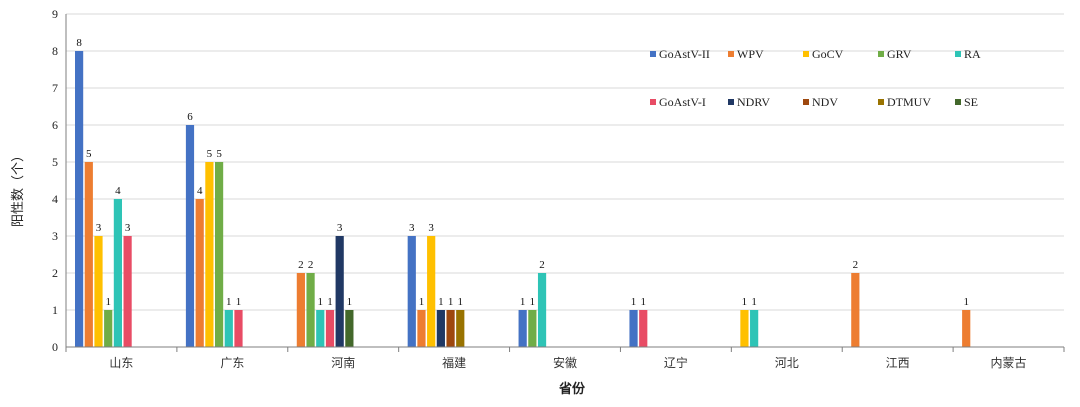 Image resolution: width=1080 pixels, height=407 pixels. Describe the element at coordinates (55, 51) in the screenshot. I see `y-tick-label: 8` at that location.